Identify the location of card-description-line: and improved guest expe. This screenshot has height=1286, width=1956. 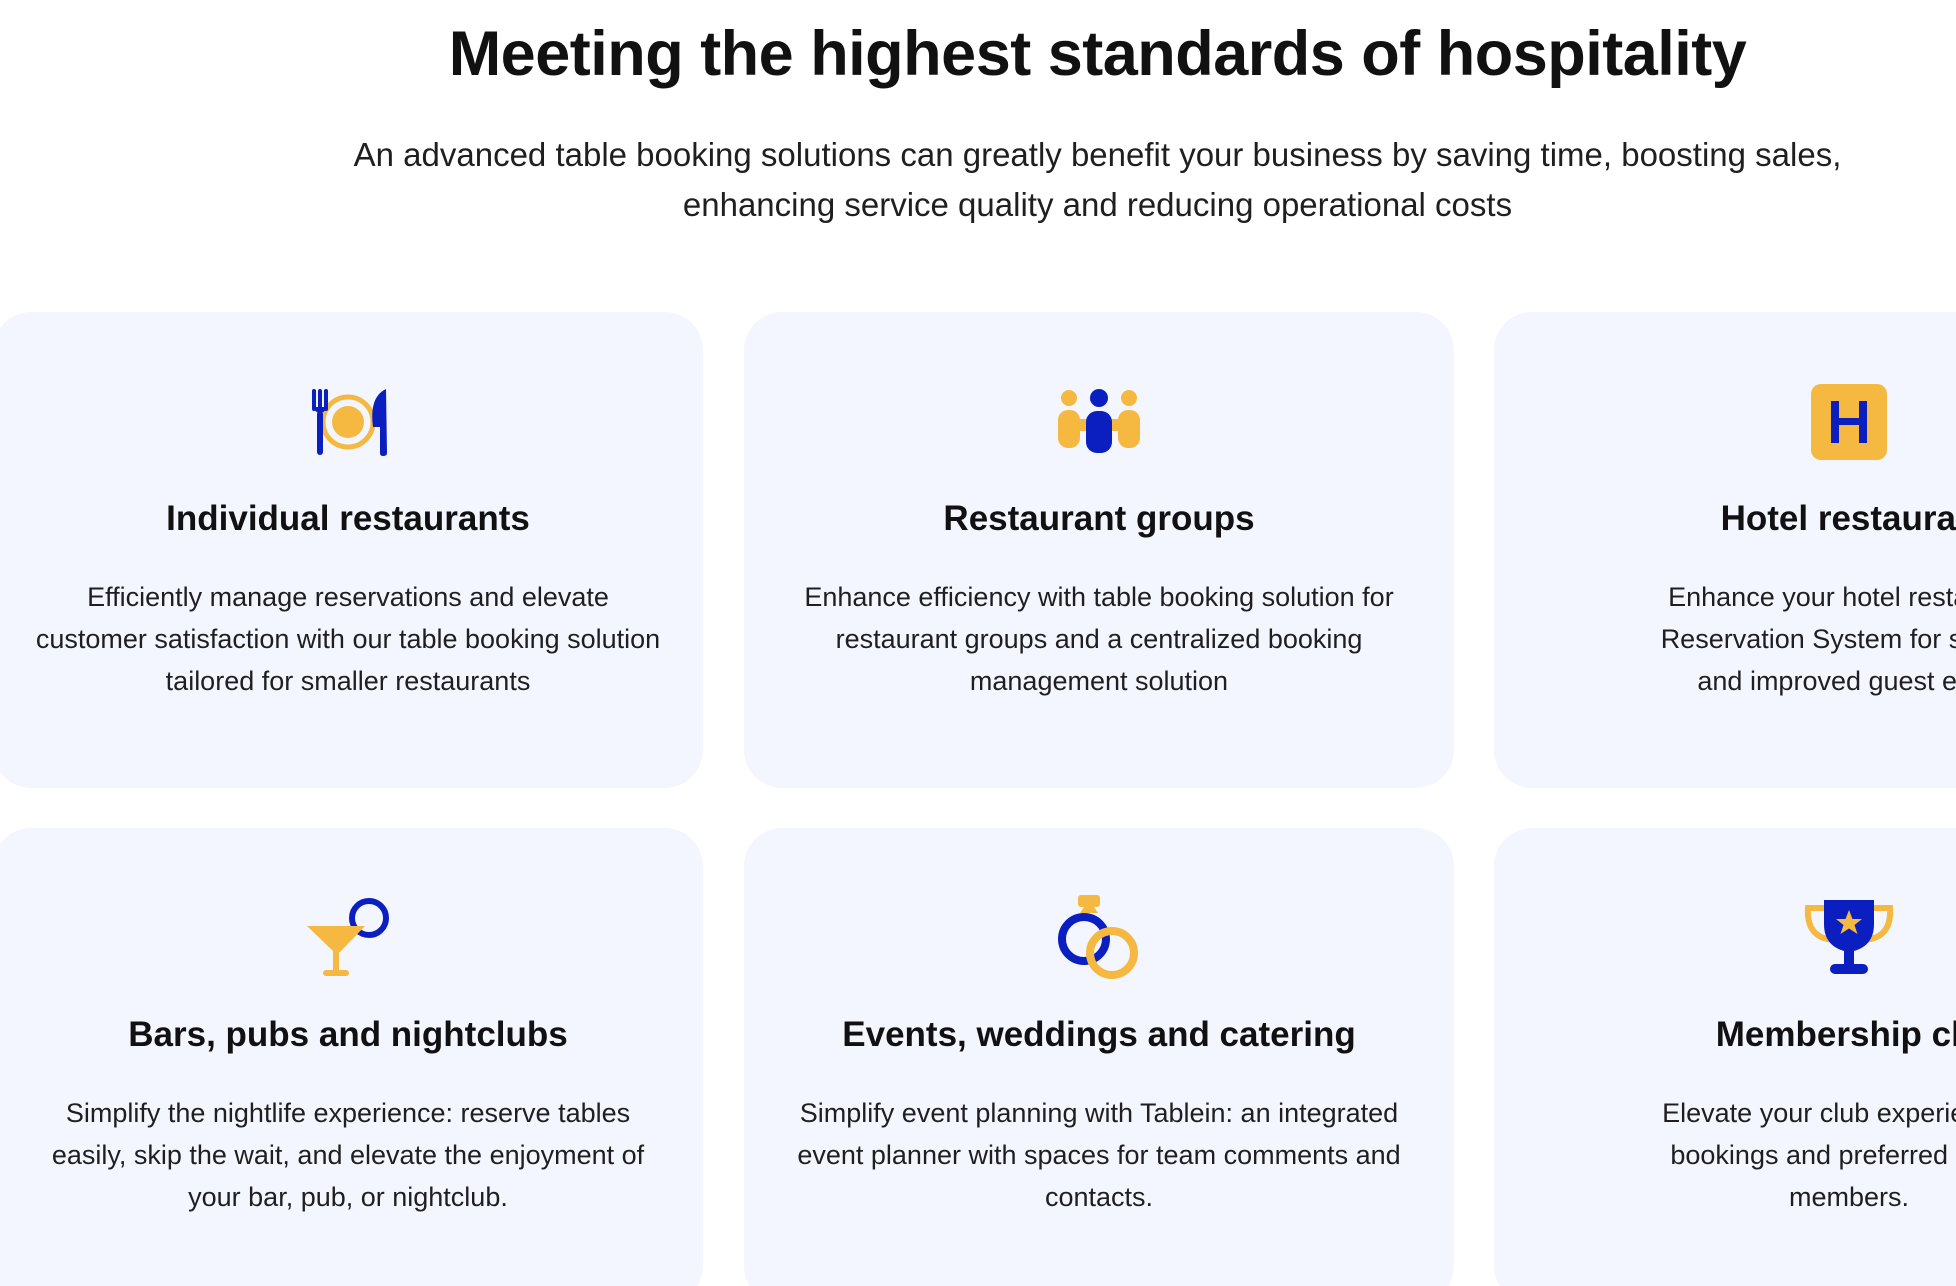
(1826, 681).